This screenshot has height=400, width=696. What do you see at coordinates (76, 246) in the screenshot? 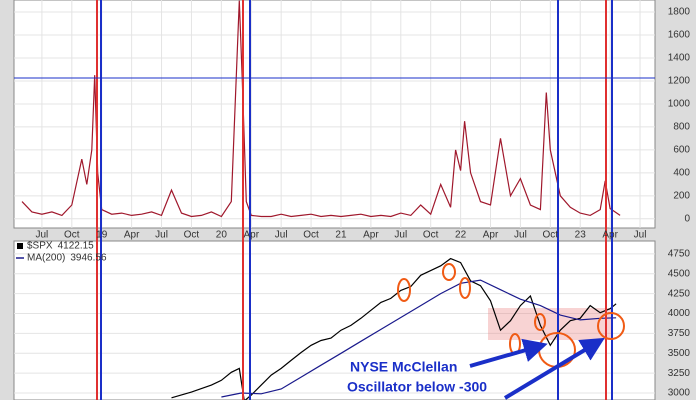
I see `legend-value: 4122.15` at bounding box center [76, 246].